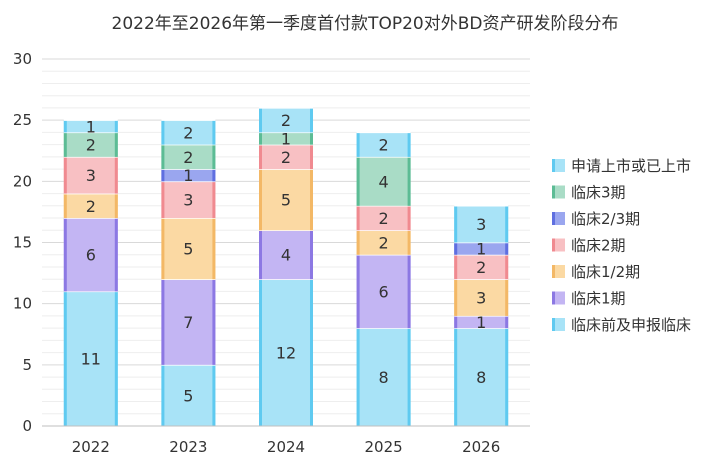  What do you see at coordinates (286, 447) in the screenshot?
I see `x-tick-label: 2024` at bounding box center [286, 447].